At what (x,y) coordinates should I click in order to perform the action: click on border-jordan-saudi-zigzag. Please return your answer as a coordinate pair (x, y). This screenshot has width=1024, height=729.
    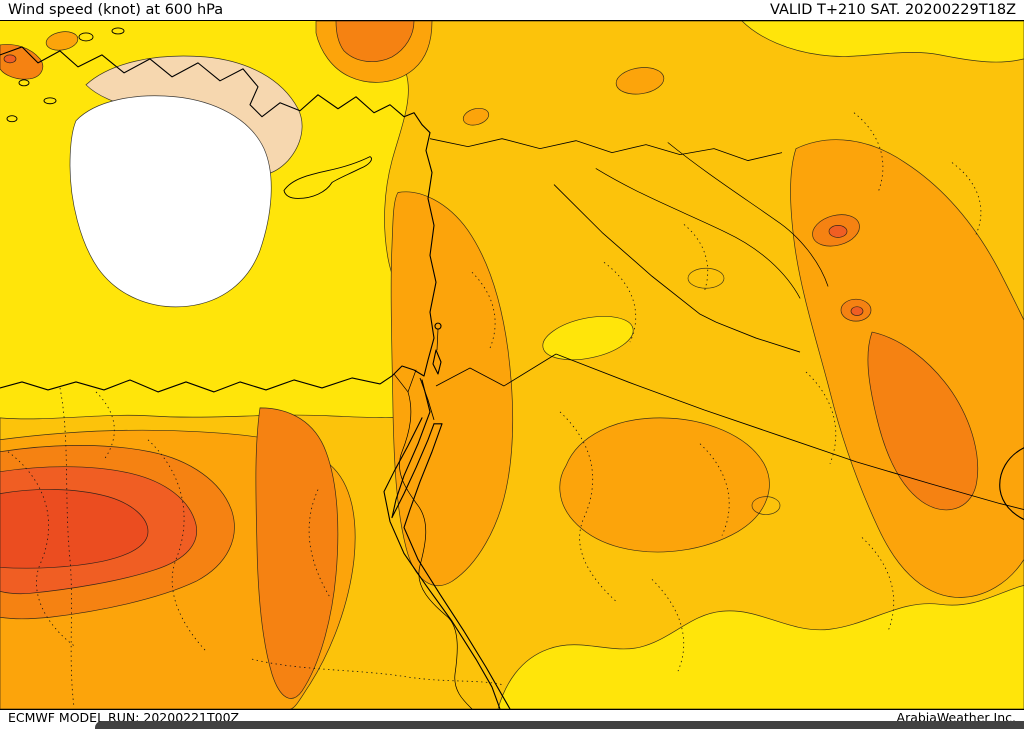
    Looking at the image, I should click on (496, 370).